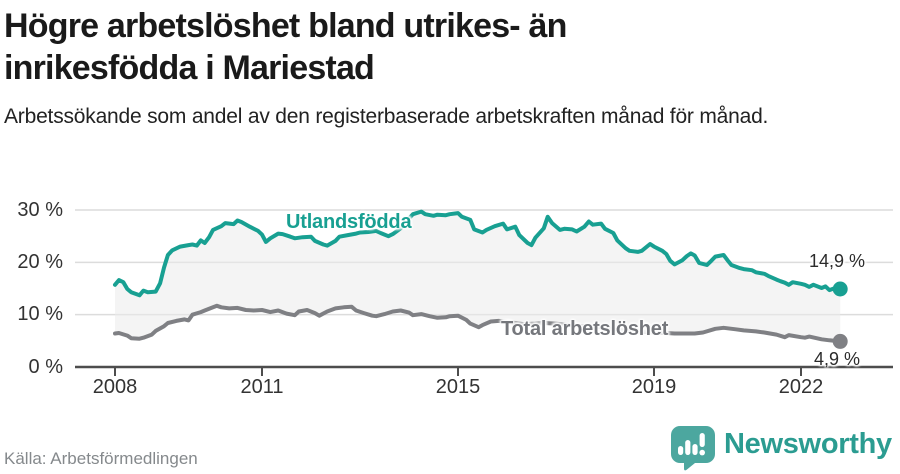  I want to click on newsworthy-logo-text: Newsworthy, so click(808, 444).